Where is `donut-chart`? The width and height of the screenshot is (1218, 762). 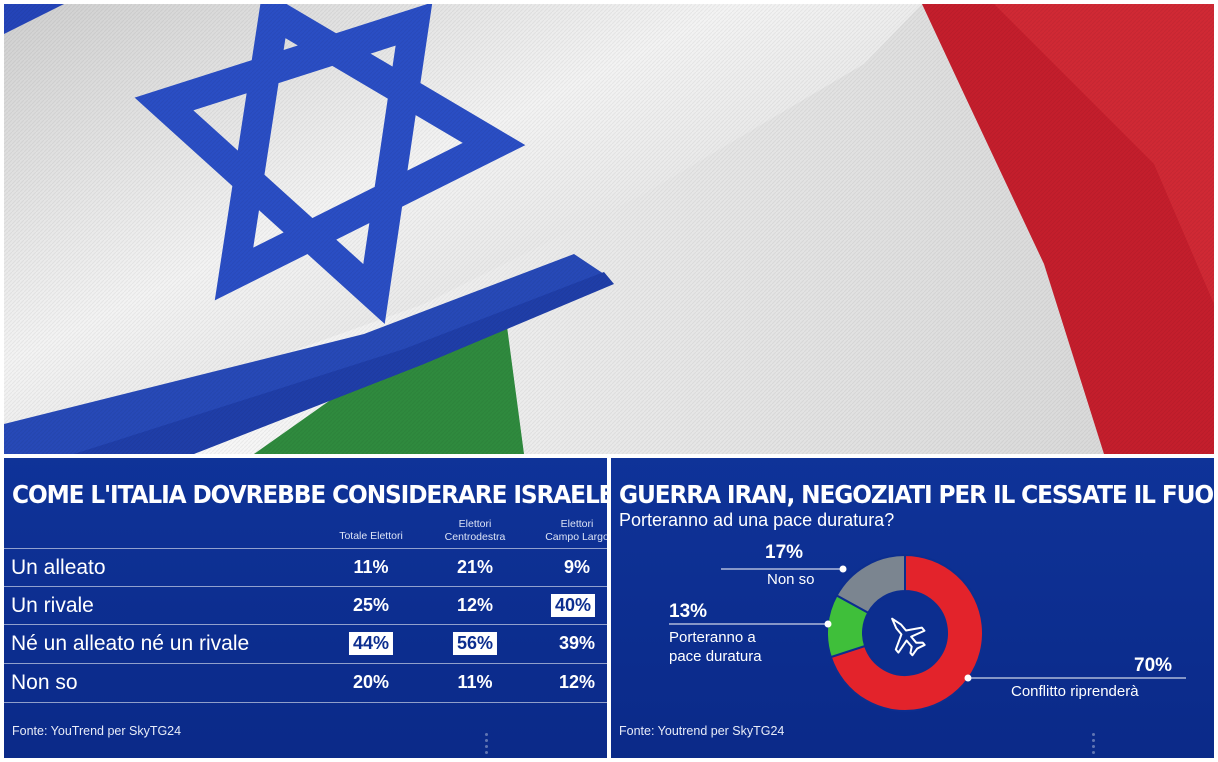
donut-chart is located at coordinates (927, 632).